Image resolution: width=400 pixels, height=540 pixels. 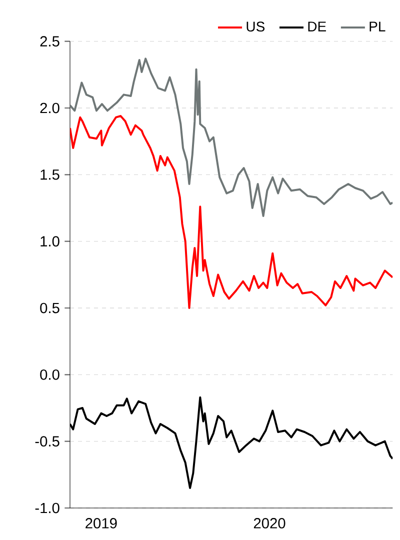 I want to click on y-tick-label: 0.0, so click(x=50, y=374).